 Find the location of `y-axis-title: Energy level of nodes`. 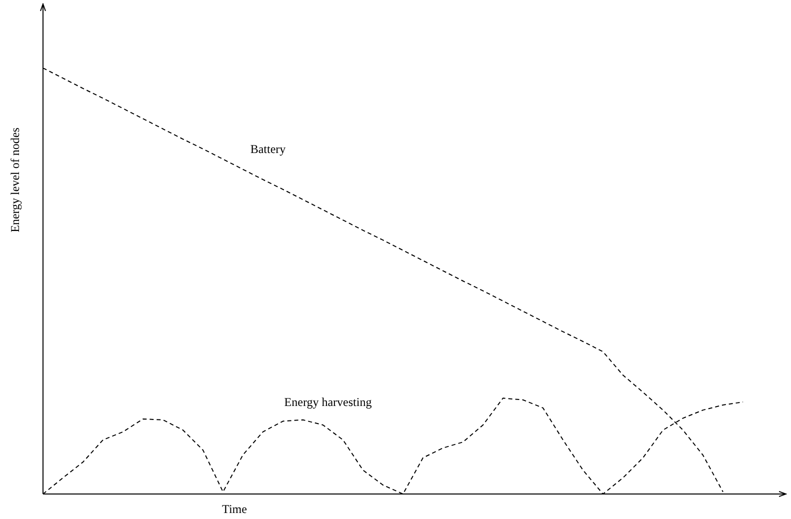

y-axis-title: Energy level of nodes is located at coordinates (15, 179).